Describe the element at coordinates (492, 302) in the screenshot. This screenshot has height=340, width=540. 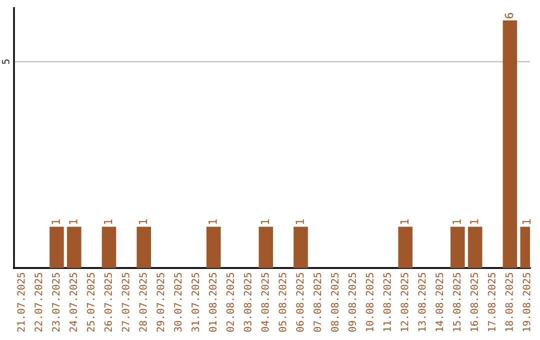
I see `x-tick-label: 17.08.2025` at that location.